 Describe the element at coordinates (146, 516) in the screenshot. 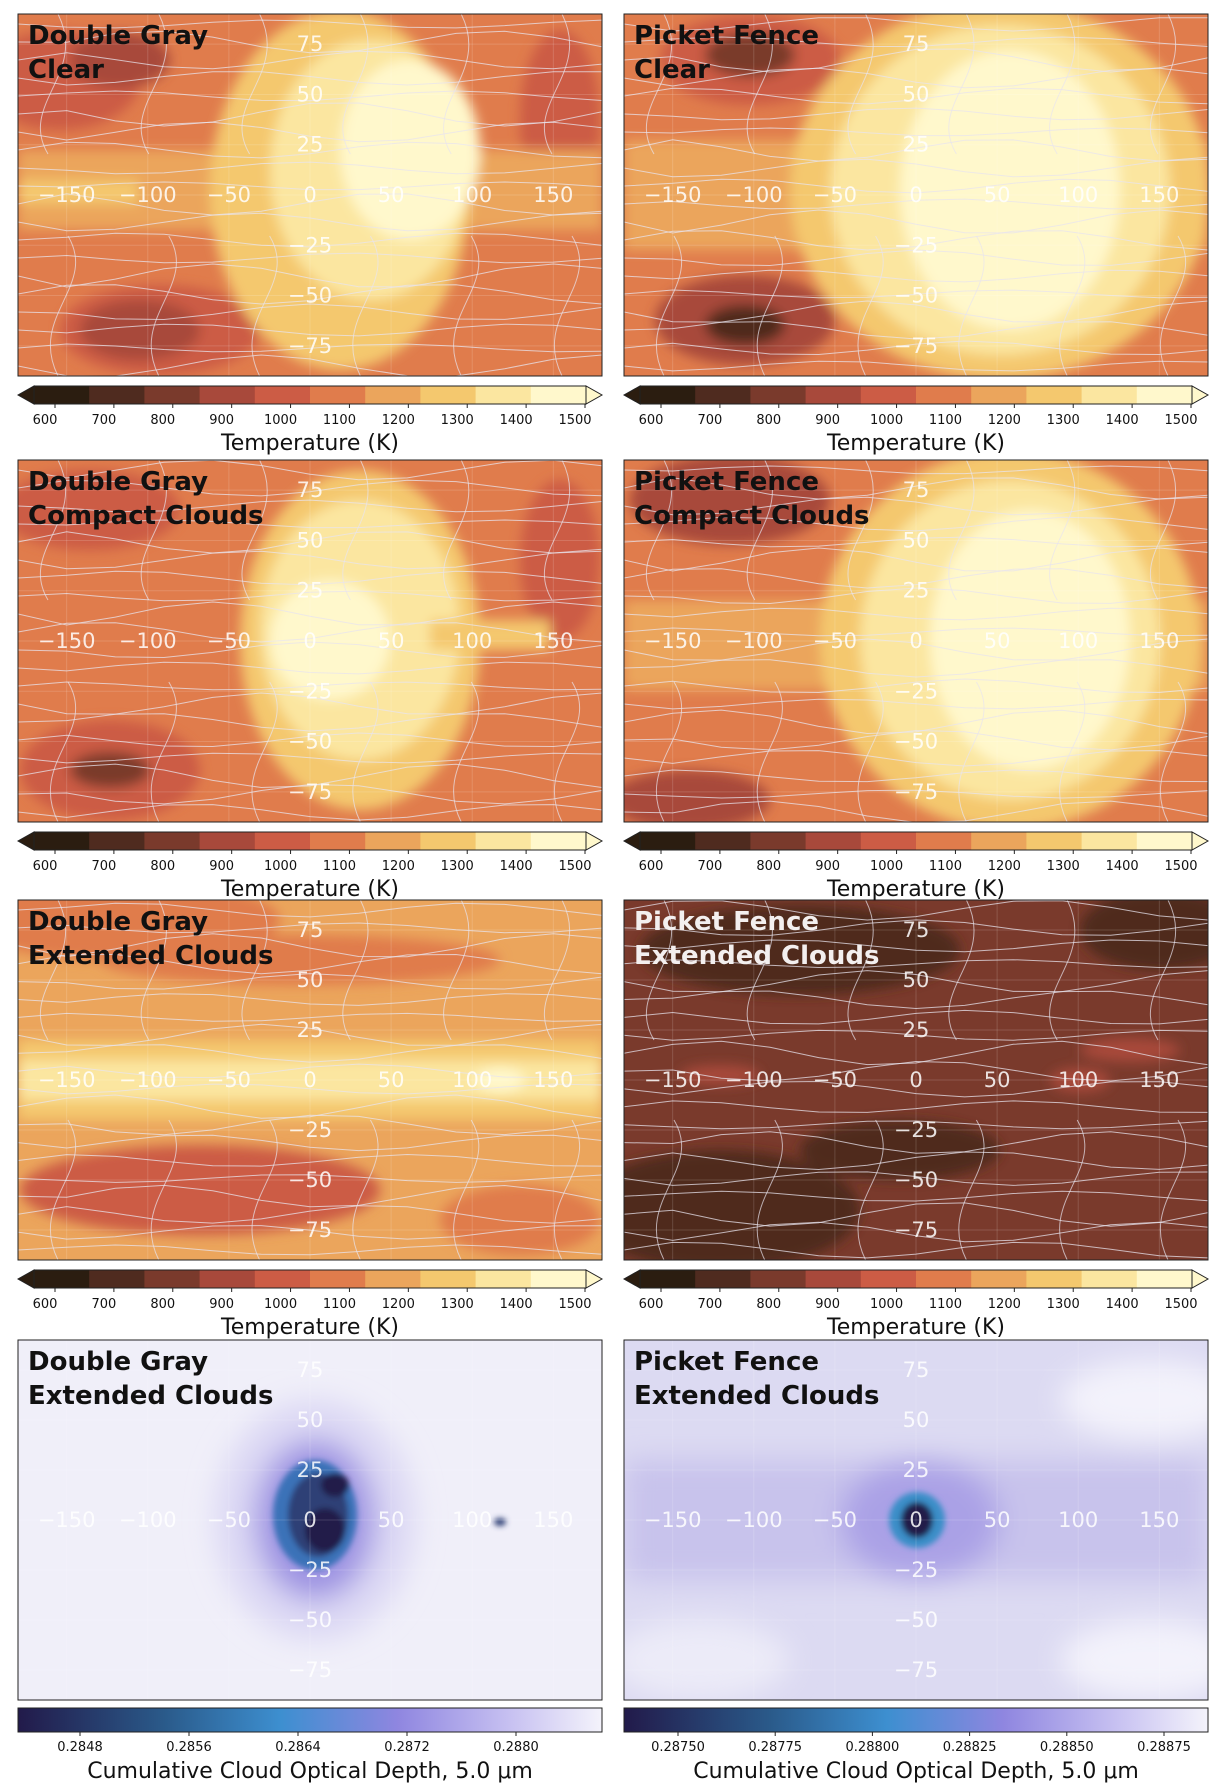

I see `panel-title-line2: Compact Clouds` at that location.